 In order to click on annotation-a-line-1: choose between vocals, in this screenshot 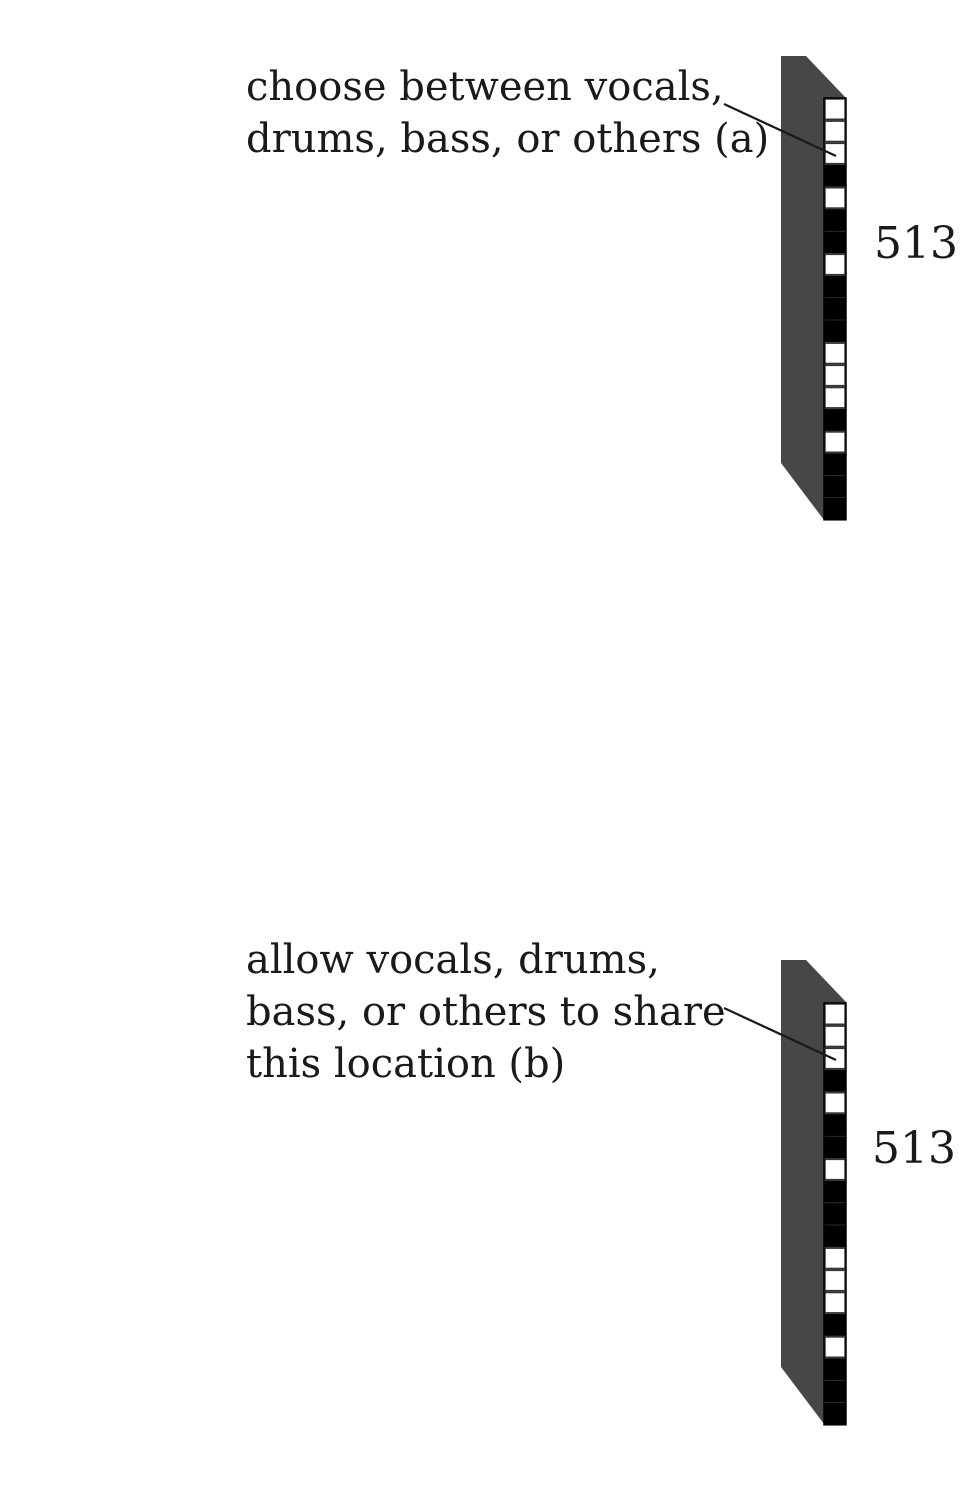, I will do `click(485, 87)`.